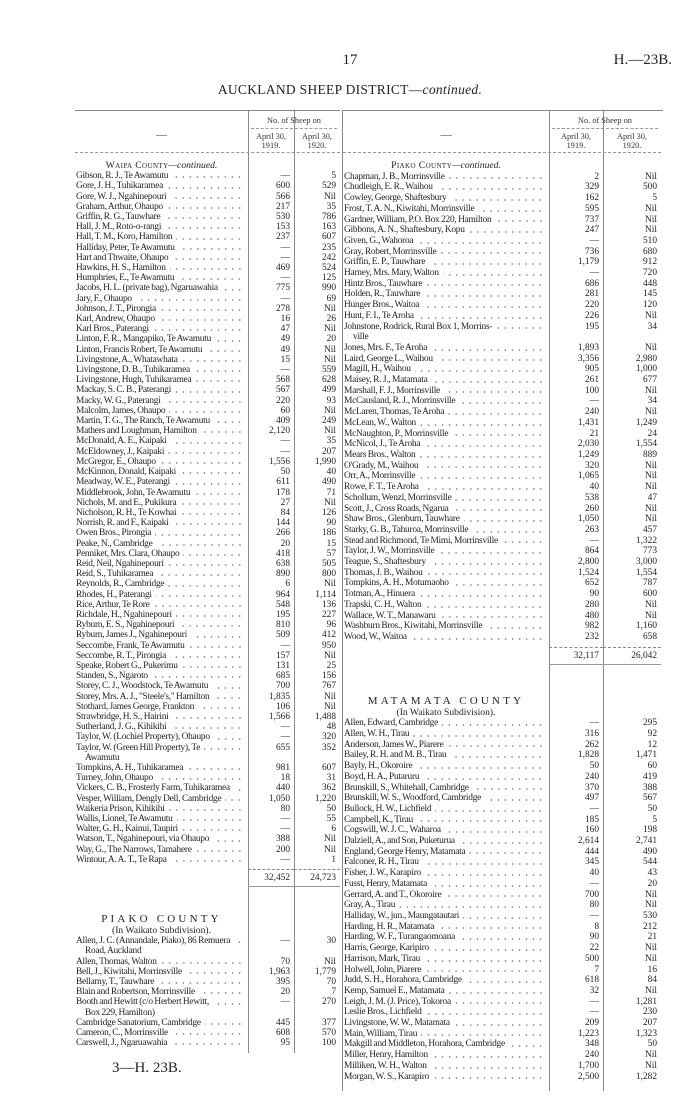  I want to click on owner-name-text: Main, William, Tirau, so click(381, 1033).